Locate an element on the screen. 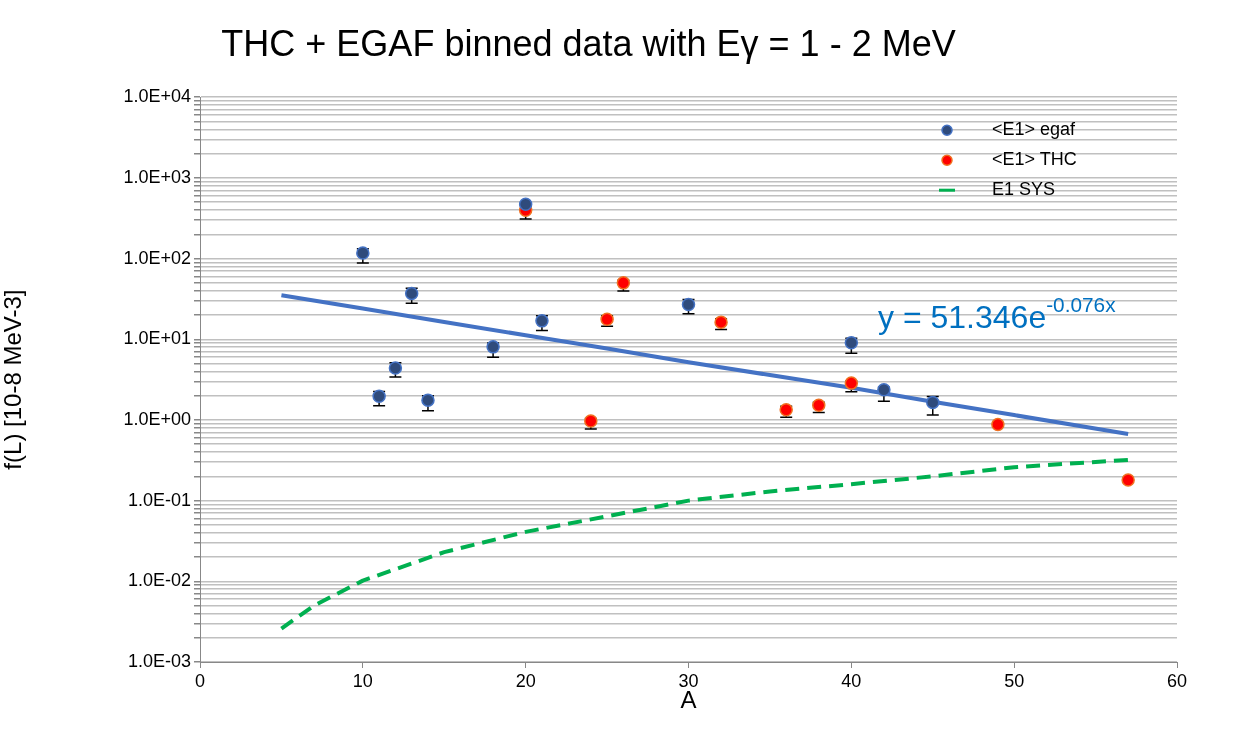 Image resolution: width=1258 pixels, height=752 pixels. y-tick-label: 1.0E+03 is located at coordinates (157, 176).